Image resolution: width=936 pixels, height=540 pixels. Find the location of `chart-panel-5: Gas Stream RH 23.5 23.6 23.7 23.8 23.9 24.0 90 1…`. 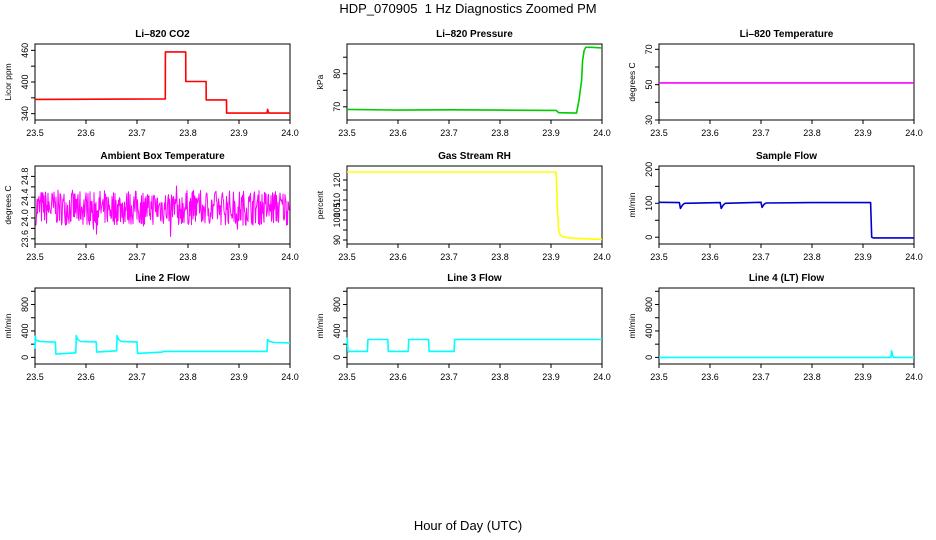

chart-panel-5: Gas Stream RH 23.5 23.6 23.7 23.8 23.9 24.0 90 1… is located at coordinates (463, 206).